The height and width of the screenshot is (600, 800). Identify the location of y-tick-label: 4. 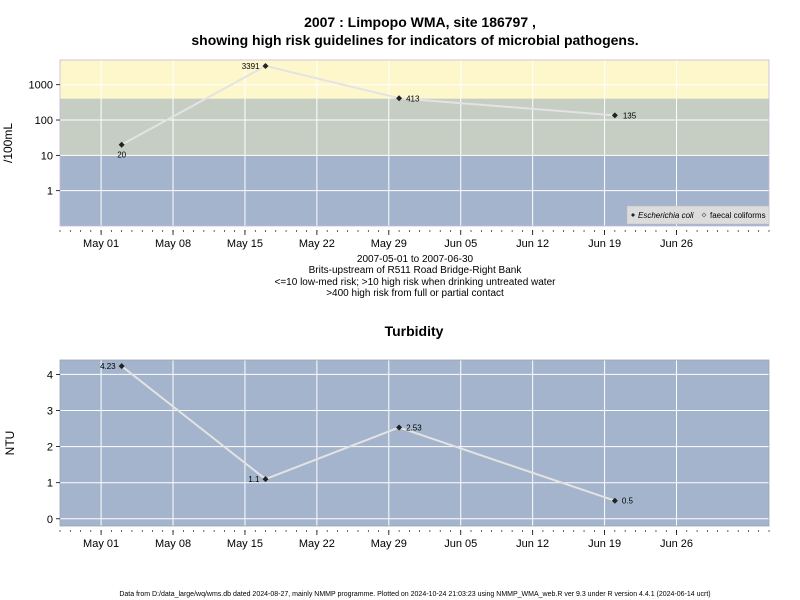
(50, 375).